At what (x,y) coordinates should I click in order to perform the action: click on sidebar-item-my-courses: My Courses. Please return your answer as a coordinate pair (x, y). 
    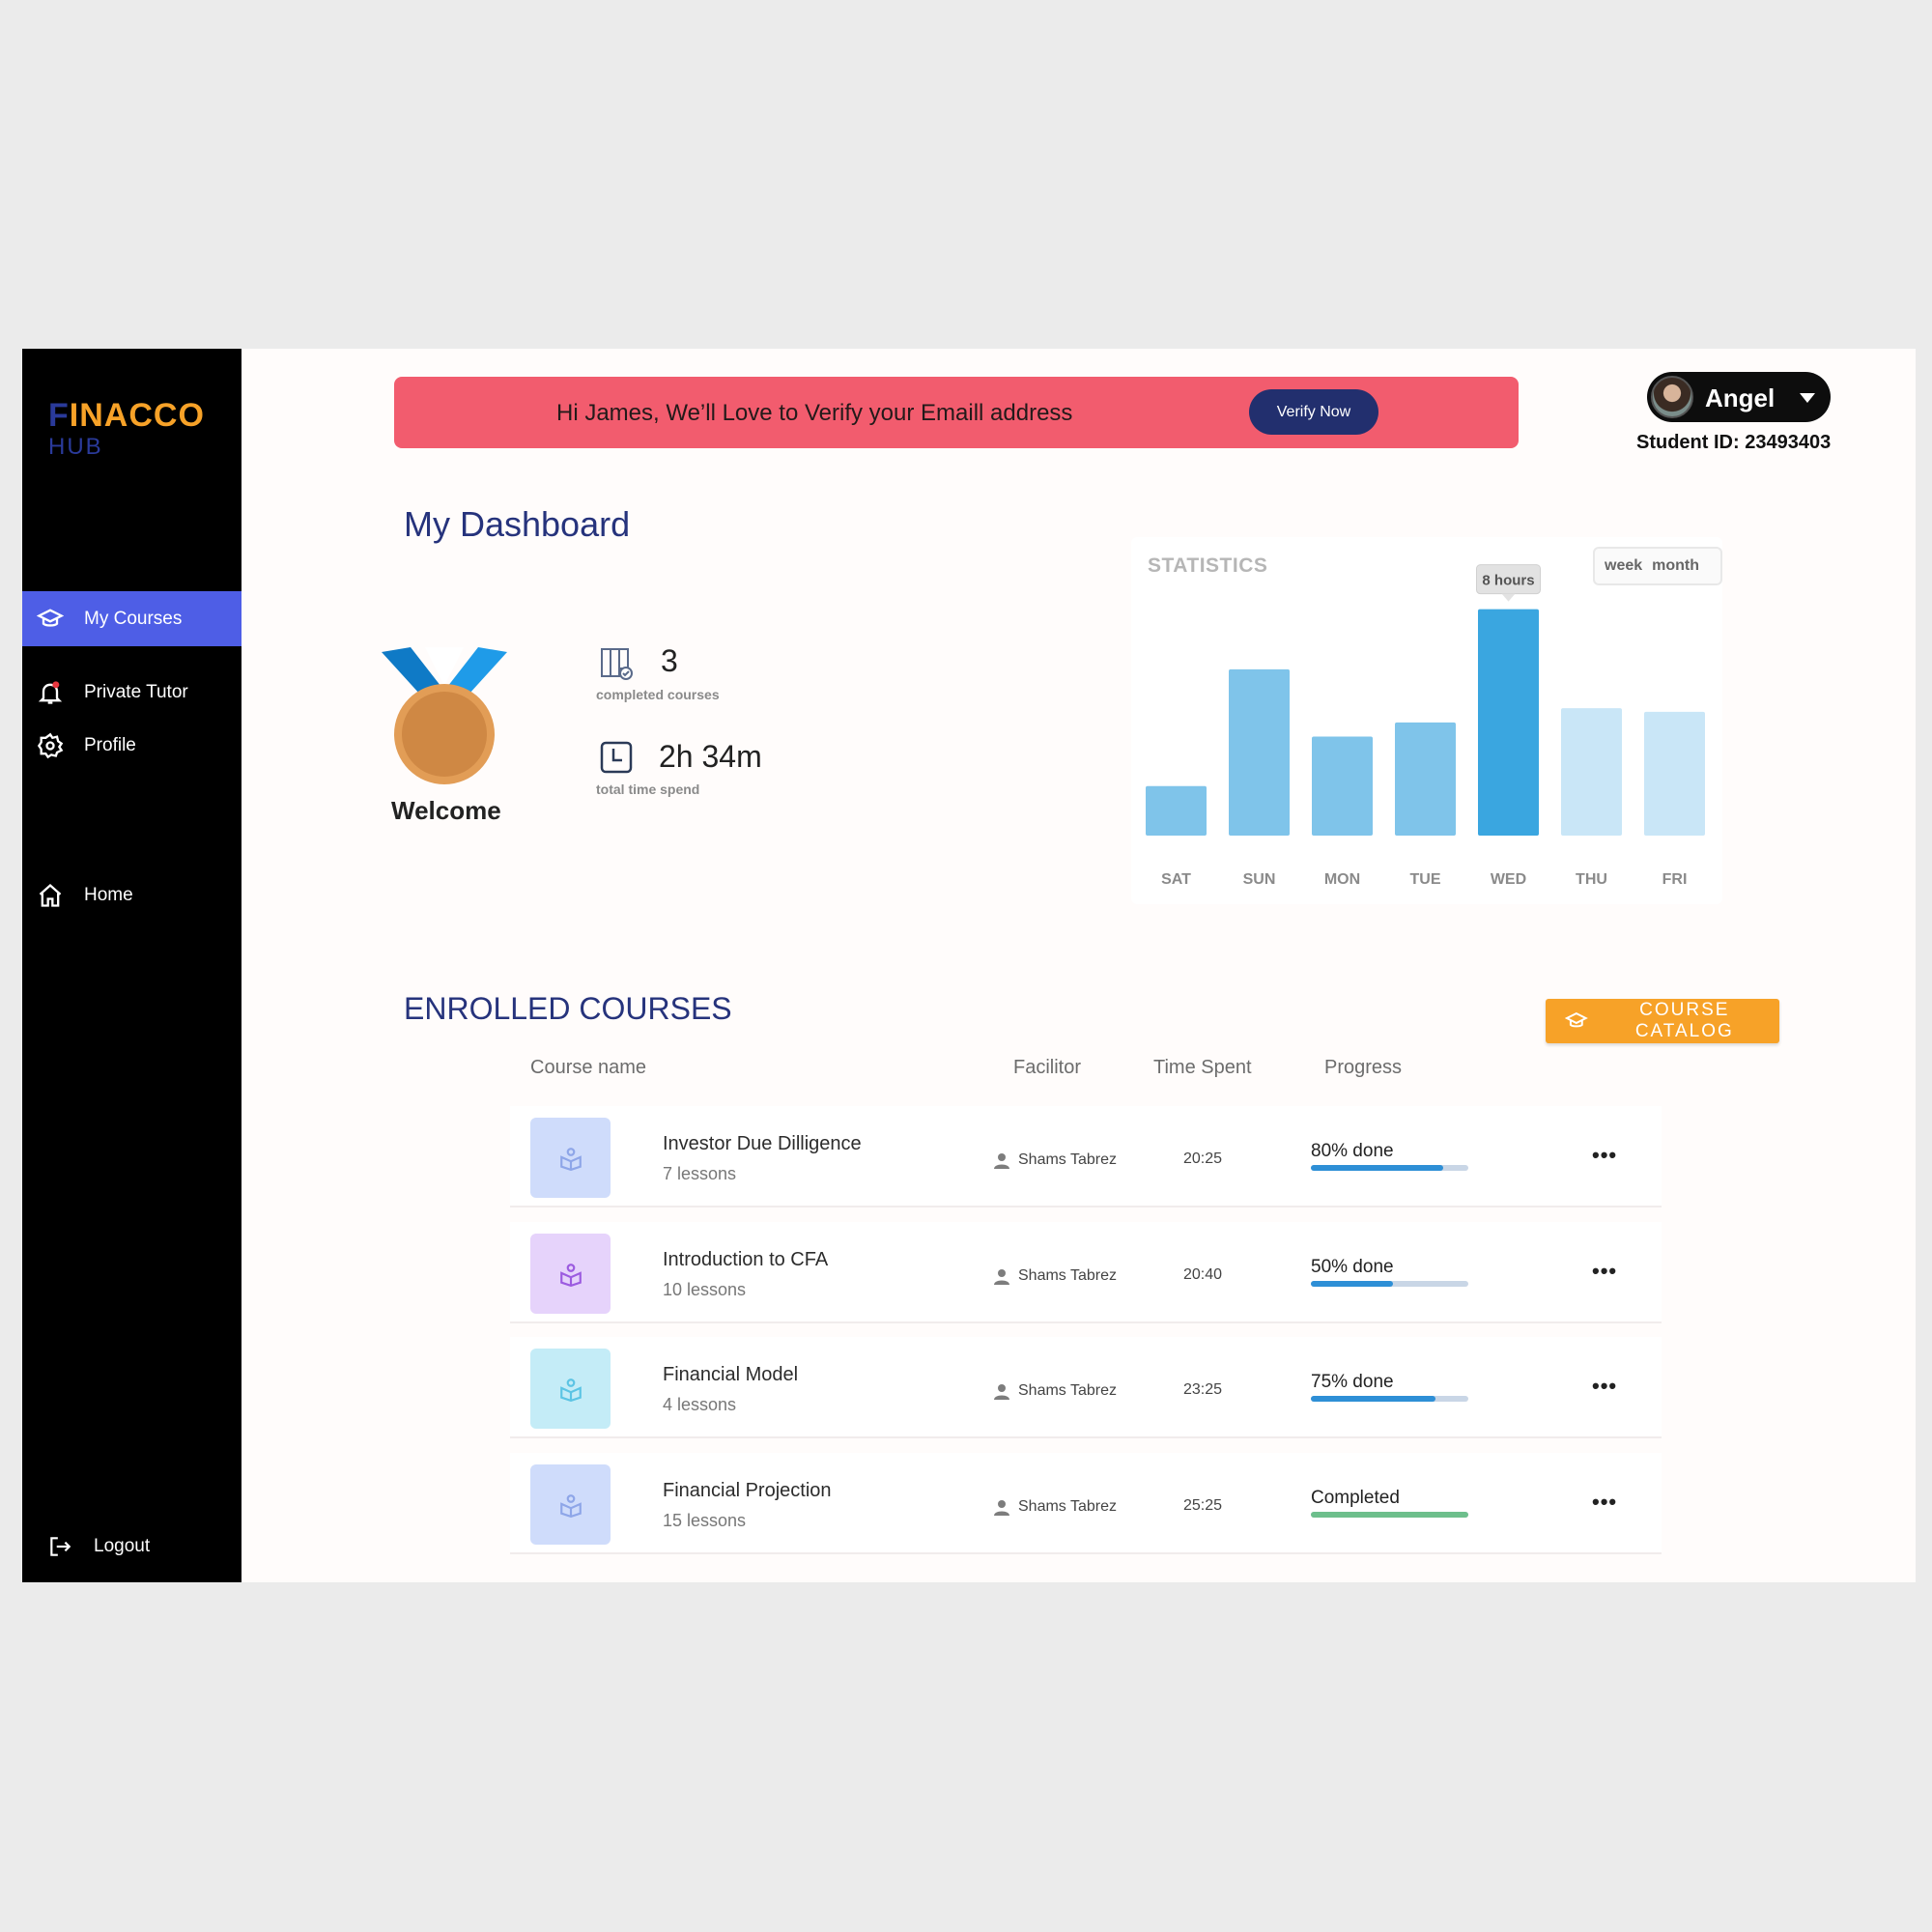
    Looking at the image, I should click on (132, 618).